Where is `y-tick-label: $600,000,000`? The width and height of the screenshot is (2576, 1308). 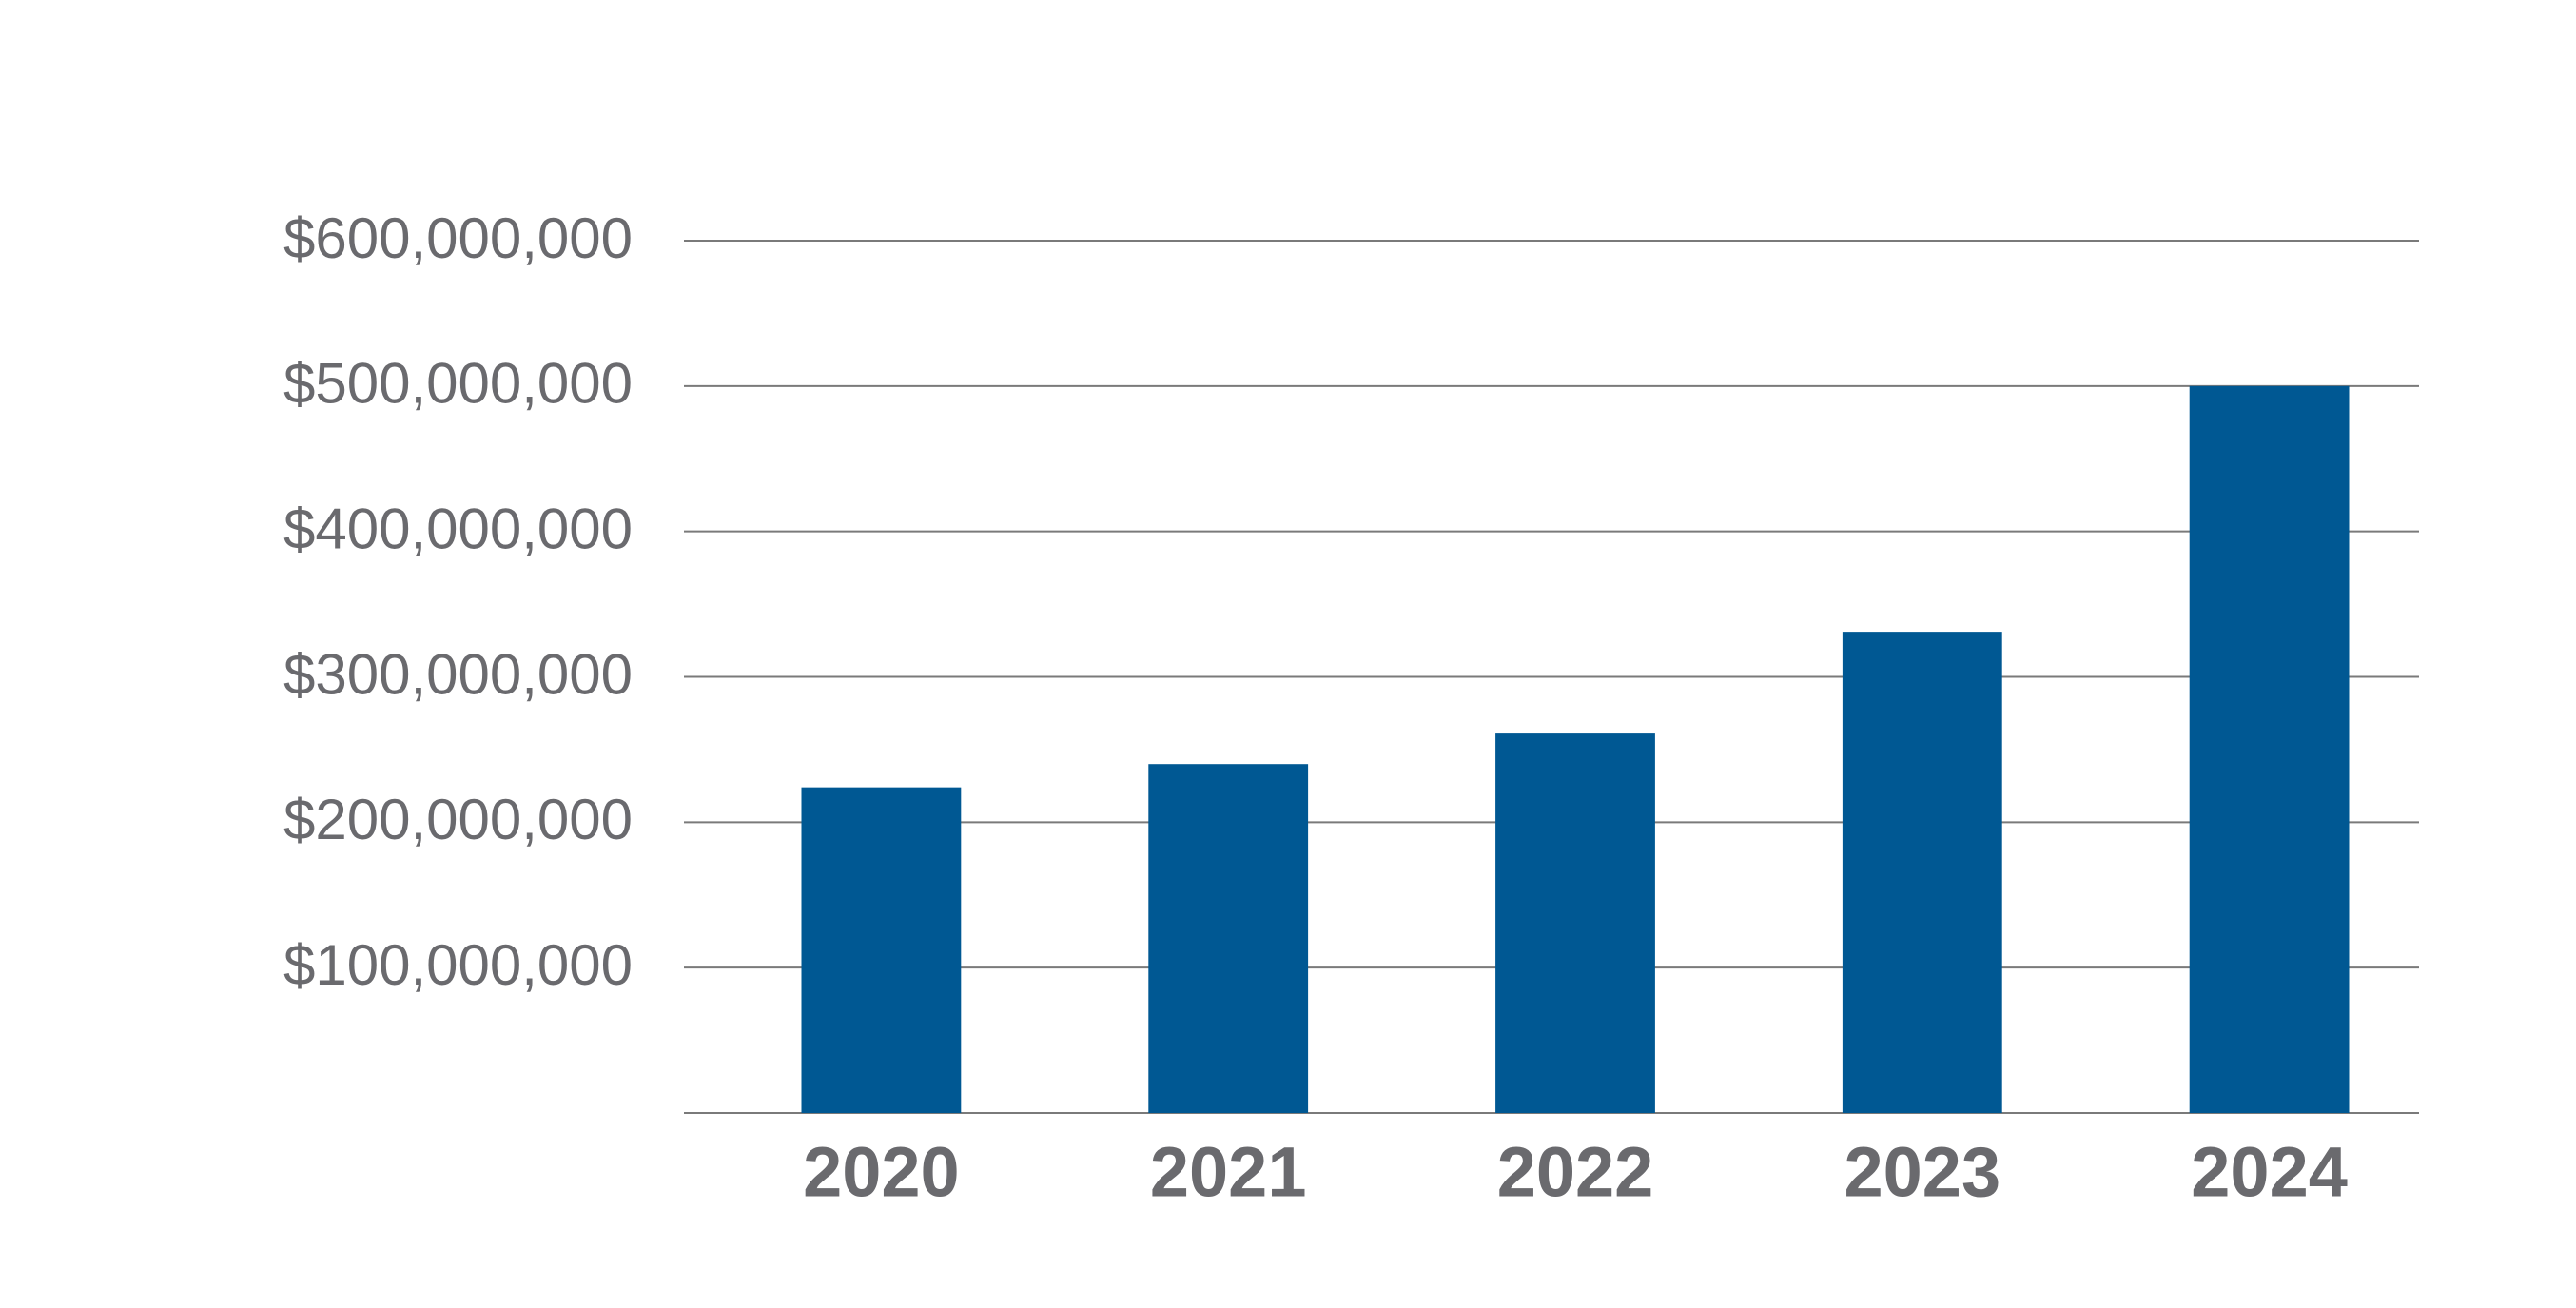 y-tick-label: $600,000,000 is located at coordinates (458, 238).